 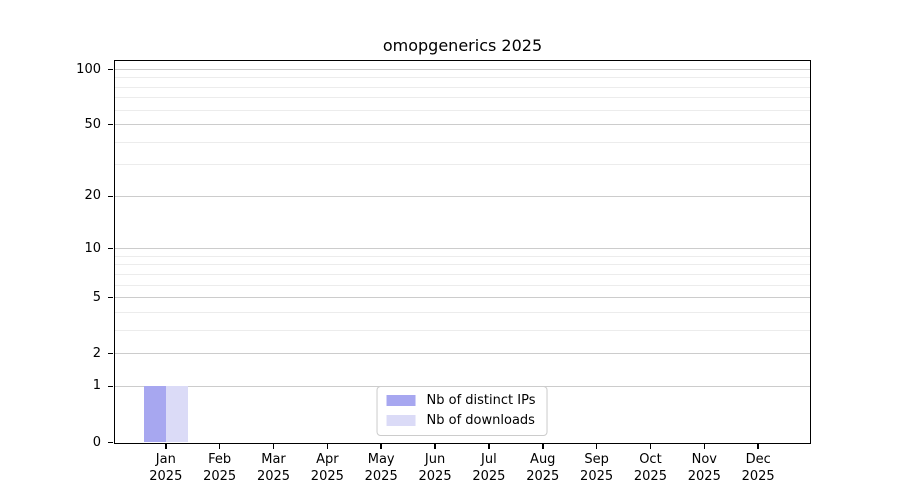 What do you see at coordinates (176, 414) in the screenshot?
I see `bar-jan-nb-of-downloads` at bounding box center [176, 414].